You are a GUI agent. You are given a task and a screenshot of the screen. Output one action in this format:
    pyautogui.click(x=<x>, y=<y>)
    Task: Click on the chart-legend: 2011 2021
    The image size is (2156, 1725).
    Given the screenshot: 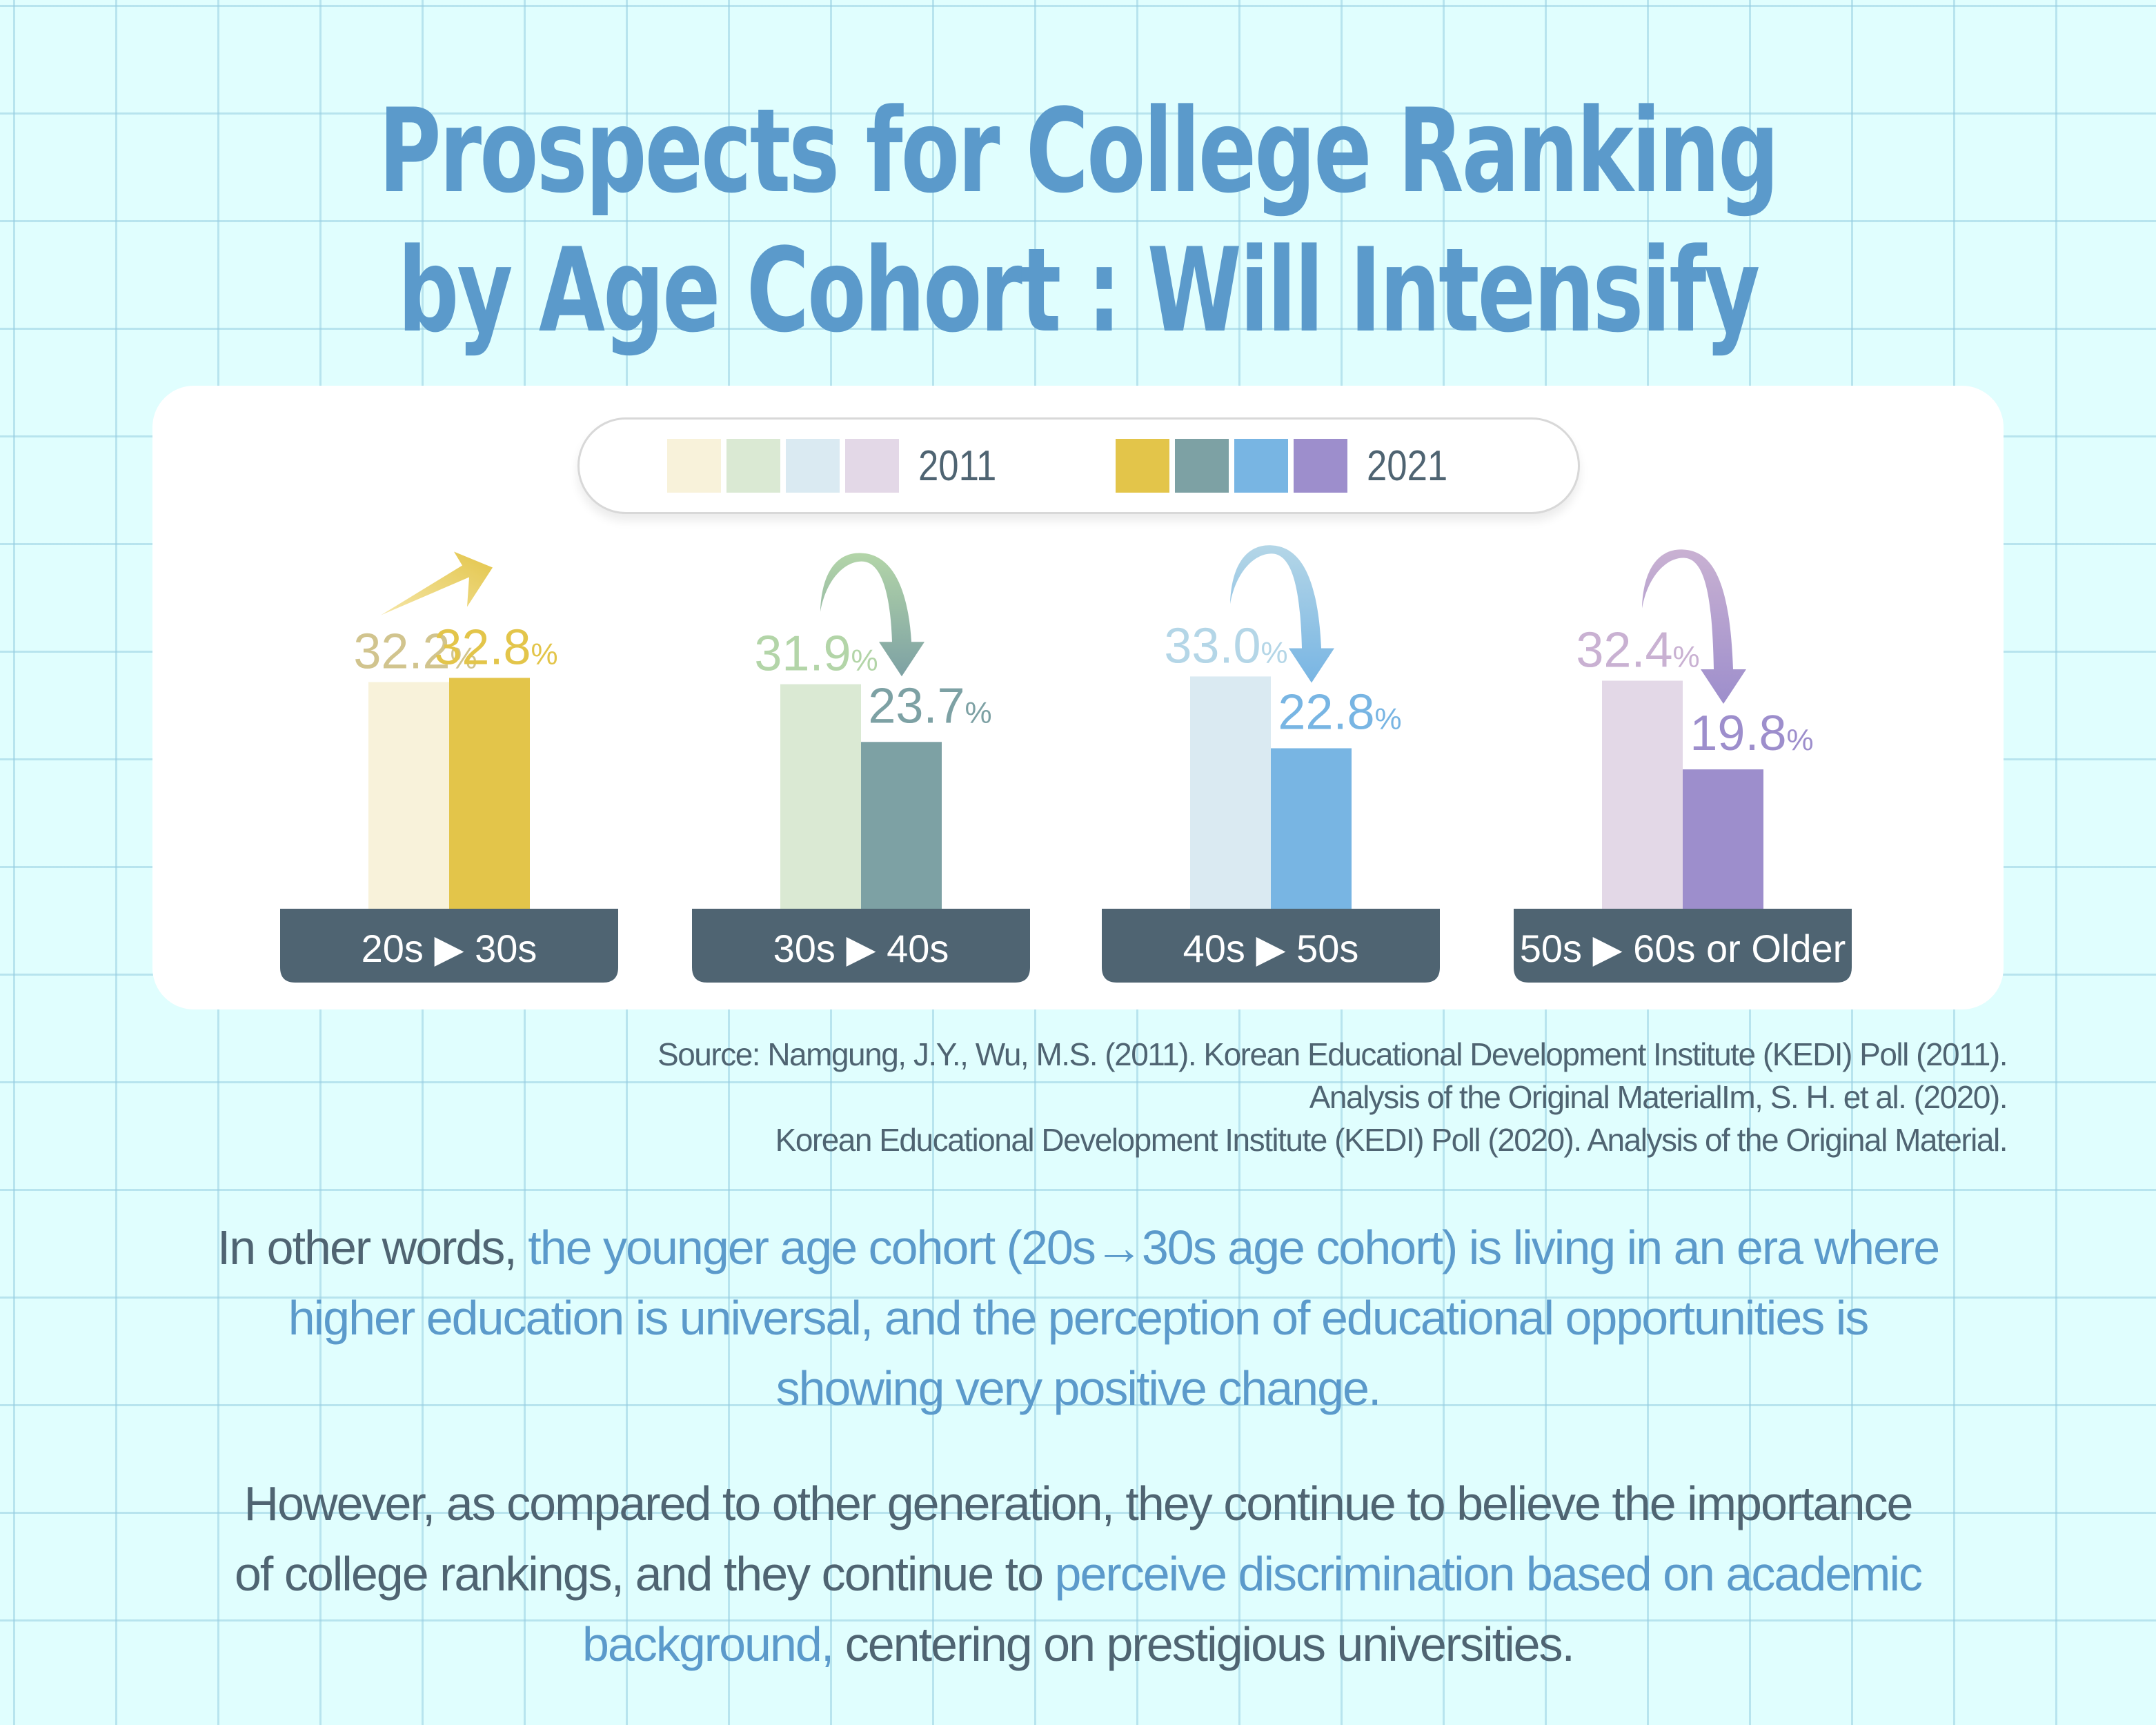 What is the action you would take?
    pyautogui.click(x=1078, y=465)
    